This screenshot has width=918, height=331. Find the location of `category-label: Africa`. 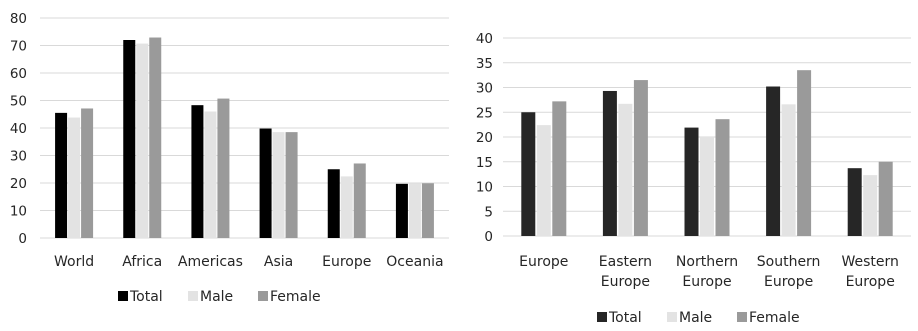

category-label: Africa is located at coordinates (142, 262).